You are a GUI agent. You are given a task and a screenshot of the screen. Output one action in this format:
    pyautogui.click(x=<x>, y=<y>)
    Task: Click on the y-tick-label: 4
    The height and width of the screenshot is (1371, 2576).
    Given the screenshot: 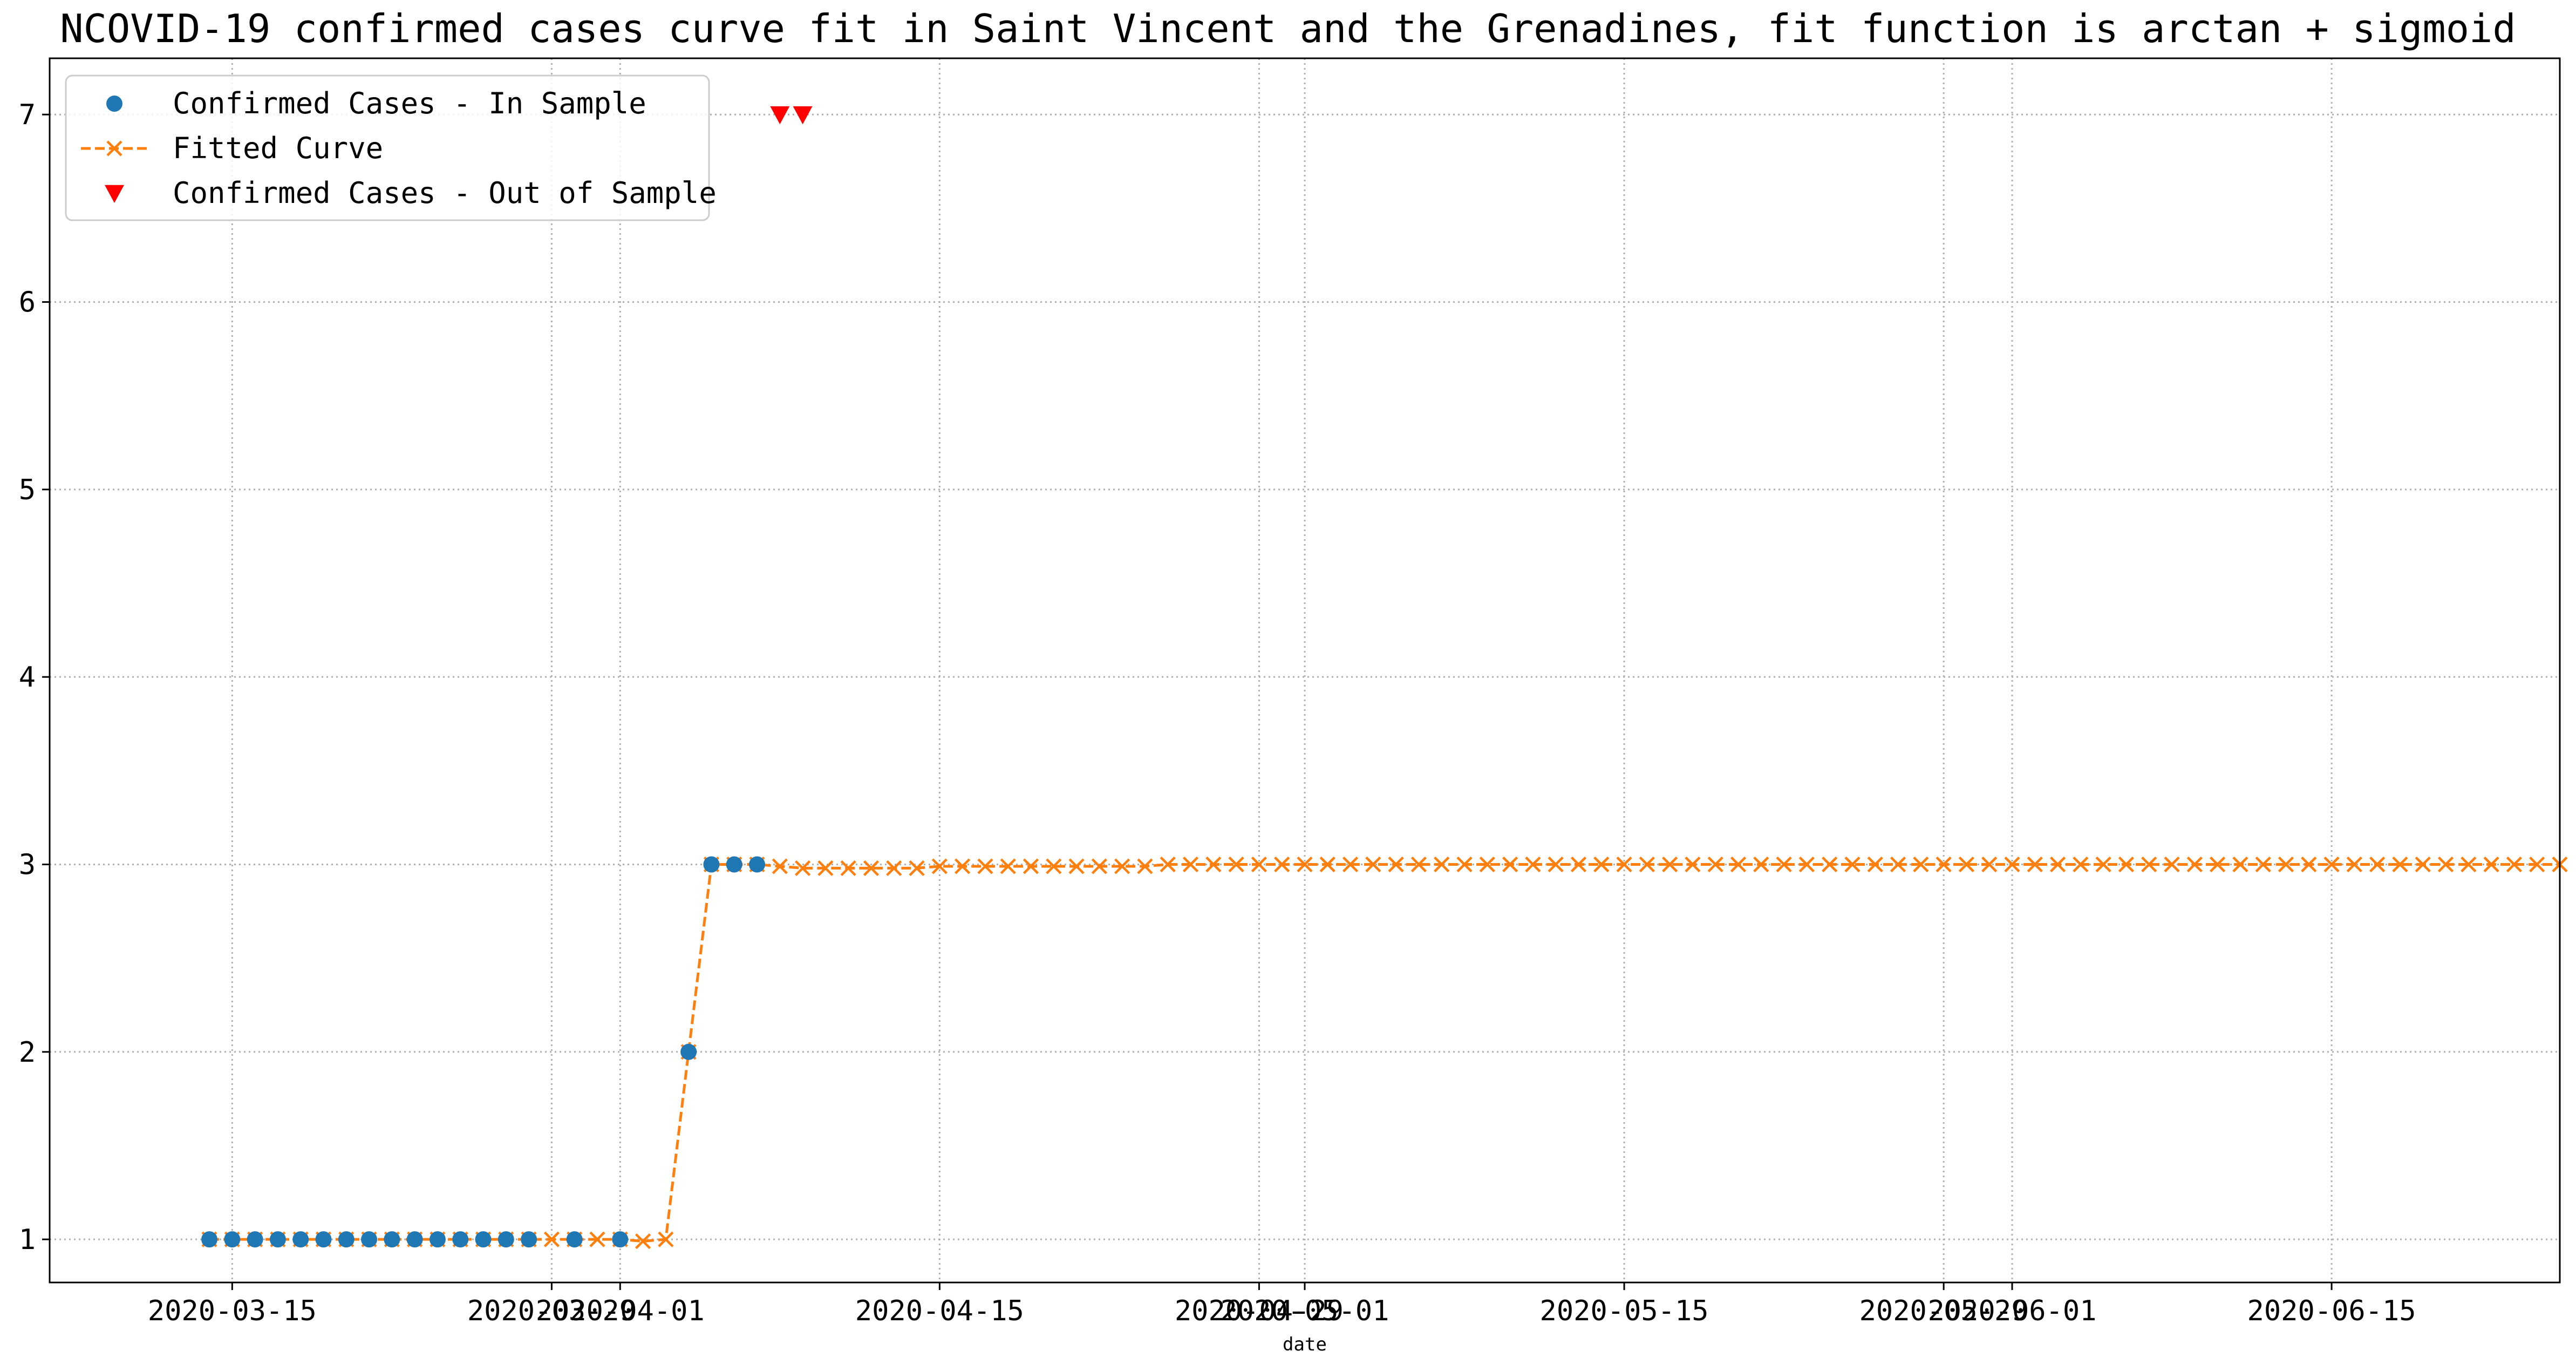 What is the action you would take?
    pyautogui.click(x=27, y=677)
    